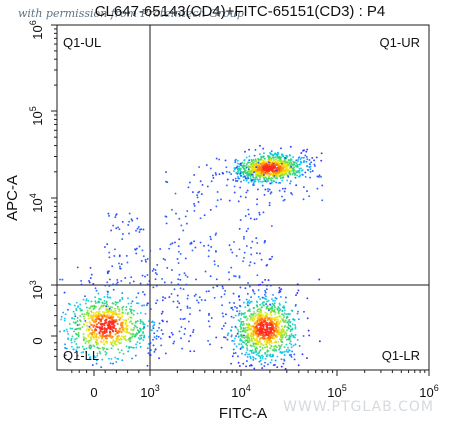 The image size is (450, 425). What do you see at coordinates (131, 13) in the screenshot?
I see `top-watermark: with permission from Proteintech Group` at bounding box center [131, 13].